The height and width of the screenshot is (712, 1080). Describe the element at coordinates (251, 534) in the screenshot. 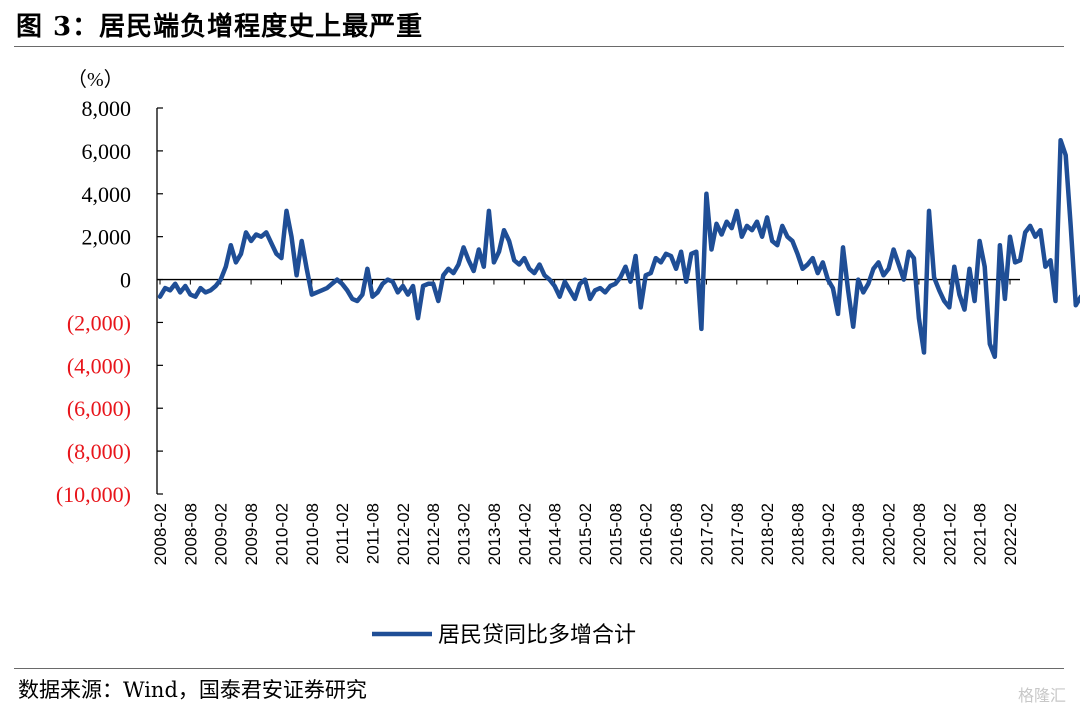

I see `x-tick-label: 2009-08` at that location.